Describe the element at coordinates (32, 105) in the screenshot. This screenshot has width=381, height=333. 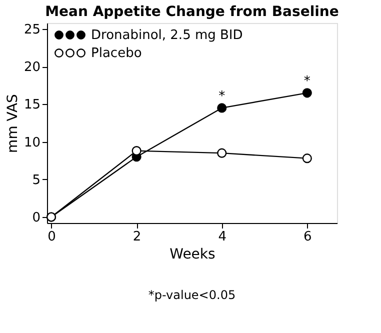
I see `y-tick-label: 15` at that location.